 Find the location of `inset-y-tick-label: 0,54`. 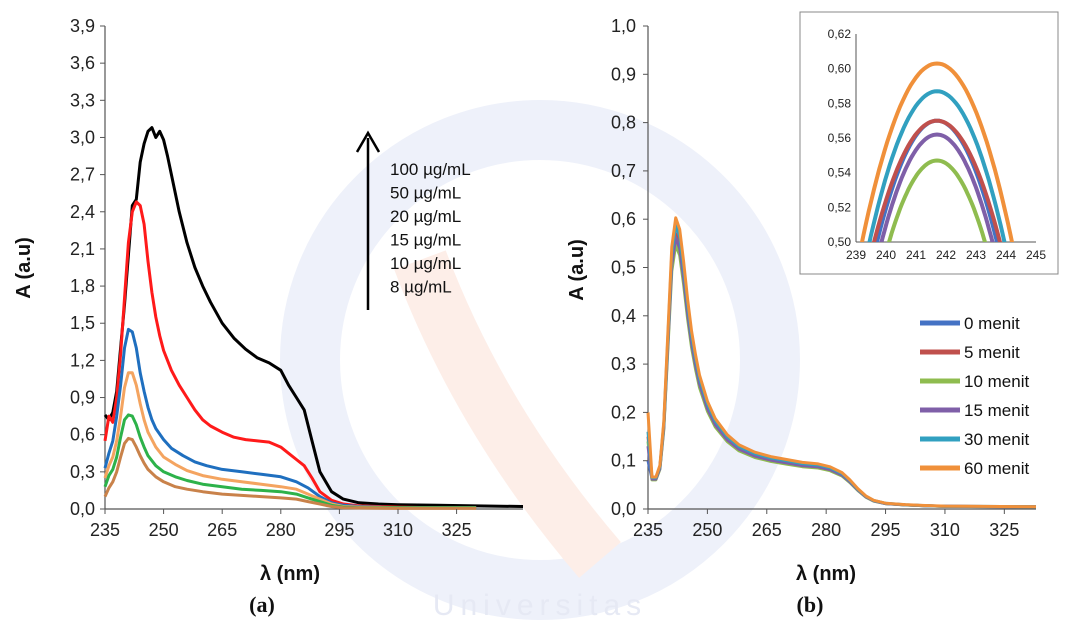

inset-y-tick-label: 0,54 is located at coordinates (840, 173).